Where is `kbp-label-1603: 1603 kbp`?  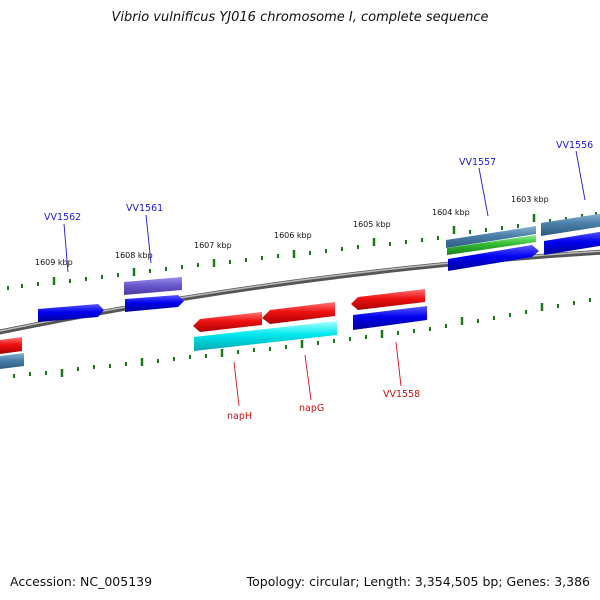
kbp-label-1603: 1603 kbp is located at coordinates (530, 199).